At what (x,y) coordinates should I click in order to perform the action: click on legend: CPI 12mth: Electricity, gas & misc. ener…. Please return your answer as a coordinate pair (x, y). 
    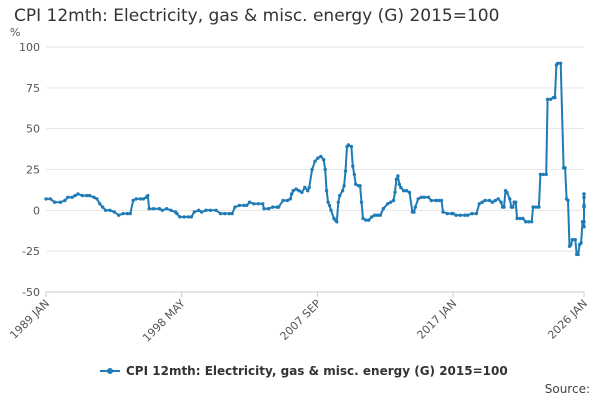
    Looking at the image, I should click on (304, 371).